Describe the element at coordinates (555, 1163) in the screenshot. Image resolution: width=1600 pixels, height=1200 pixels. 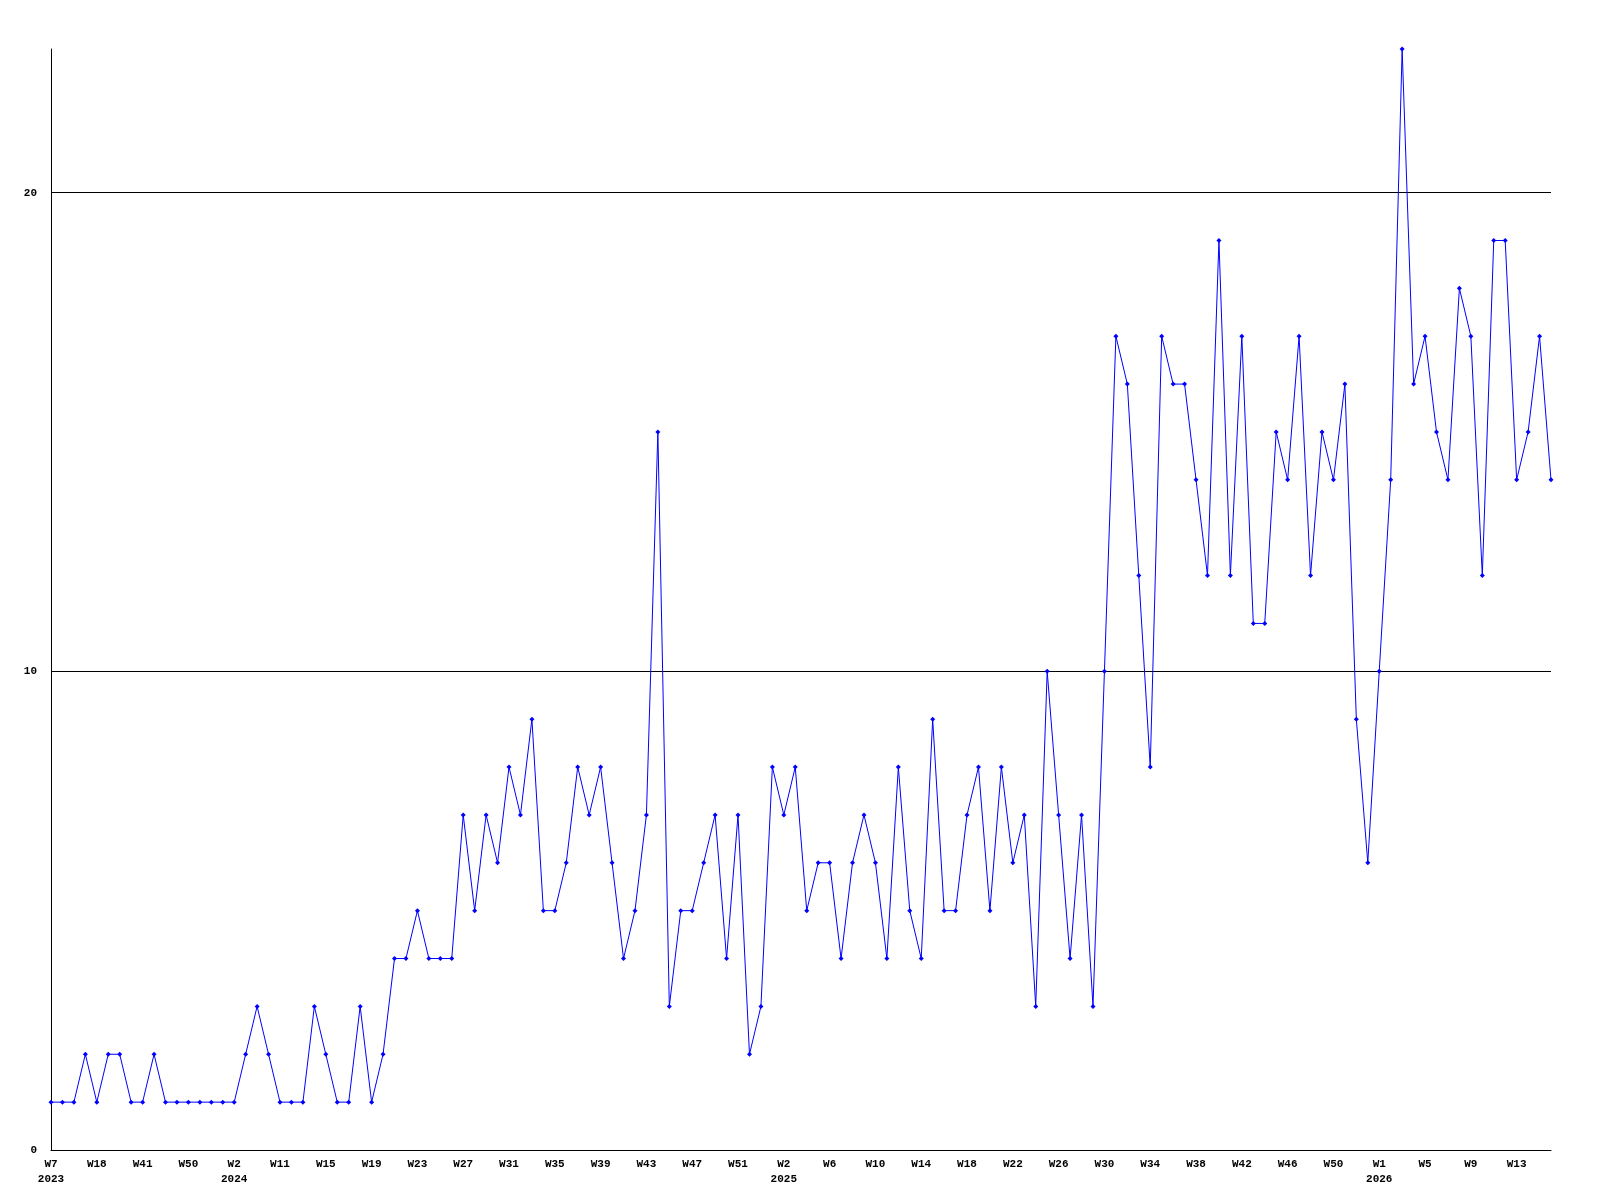
I see `x-tick-label: W35` at that location.